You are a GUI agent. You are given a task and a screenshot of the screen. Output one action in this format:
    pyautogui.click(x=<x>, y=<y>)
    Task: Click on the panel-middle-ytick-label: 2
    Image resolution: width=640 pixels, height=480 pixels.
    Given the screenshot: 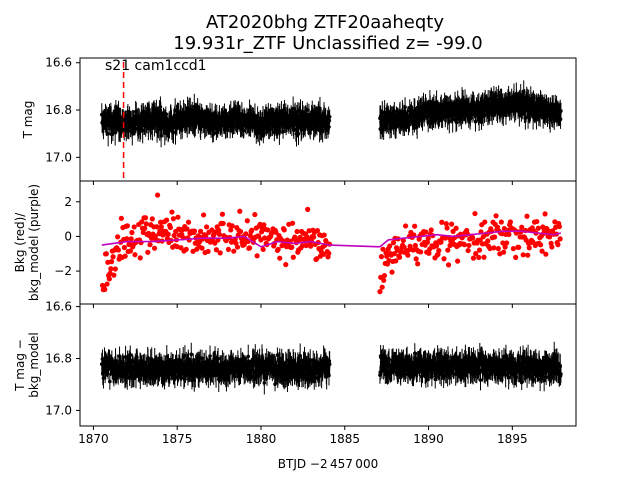 What is the action you would take?
    pyautogui.click(x=68, y=202)
    